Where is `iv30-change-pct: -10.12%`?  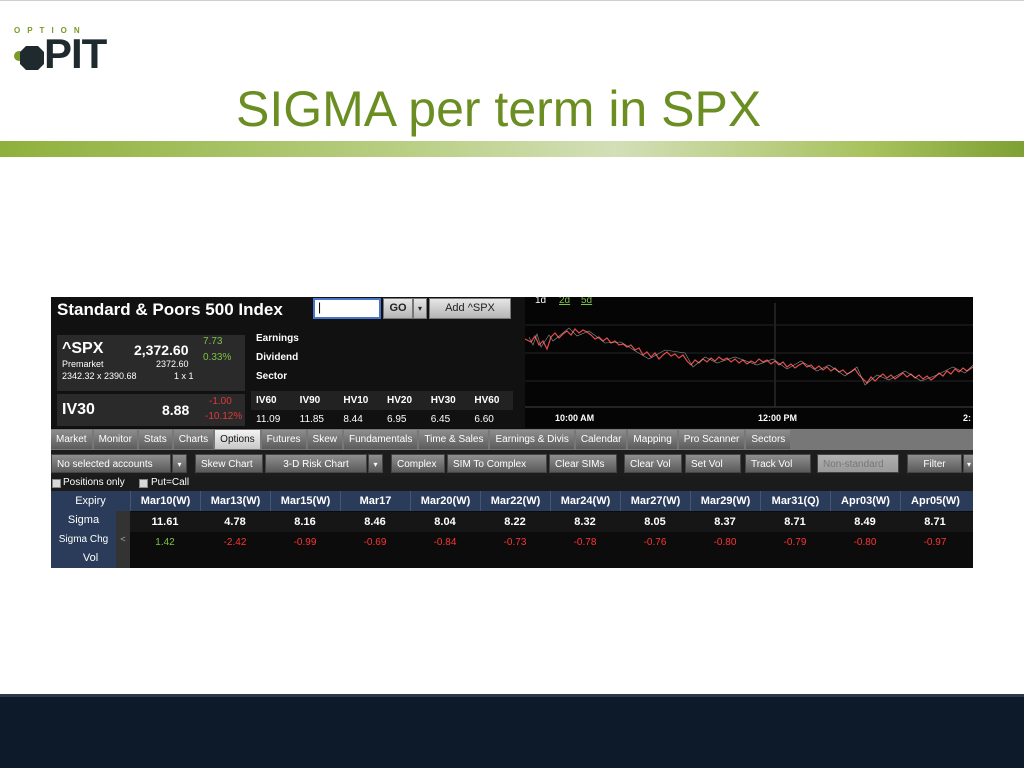 iv30-change-pct: -10.12% is located at coordinates (224, 416).